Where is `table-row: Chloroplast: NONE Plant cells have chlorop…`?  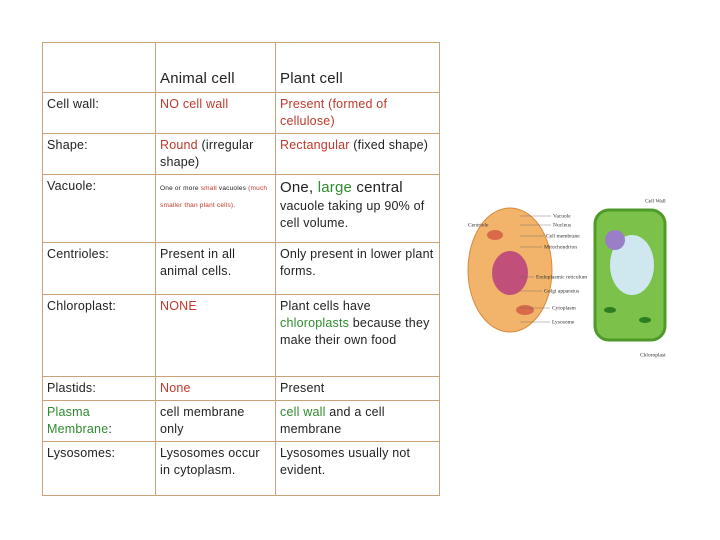
table-row: Chloroplast: NONE Plant cells have chlorop… is located at coordinates (241, 335).